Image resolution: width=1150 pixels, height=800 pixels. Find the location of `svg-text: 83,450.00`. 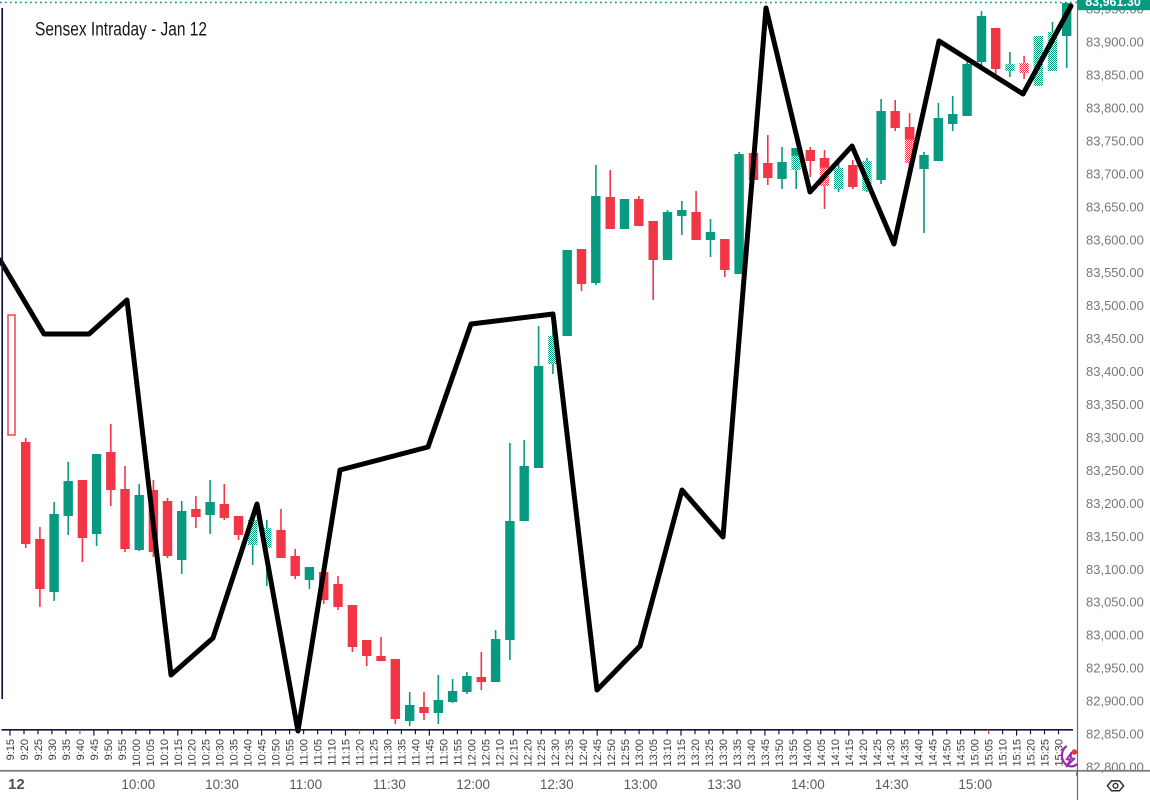

svg-text: 83,450.00 is located at coordinates (1115, 338).